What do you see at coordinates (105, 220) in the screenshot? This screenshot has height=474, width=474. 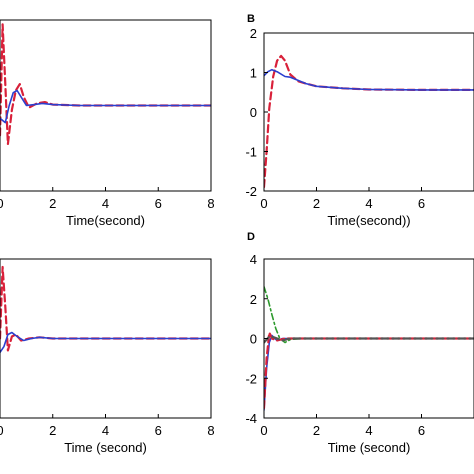 I see `x-axis-label-a: Time(second)` at bounding box center [105, 220].